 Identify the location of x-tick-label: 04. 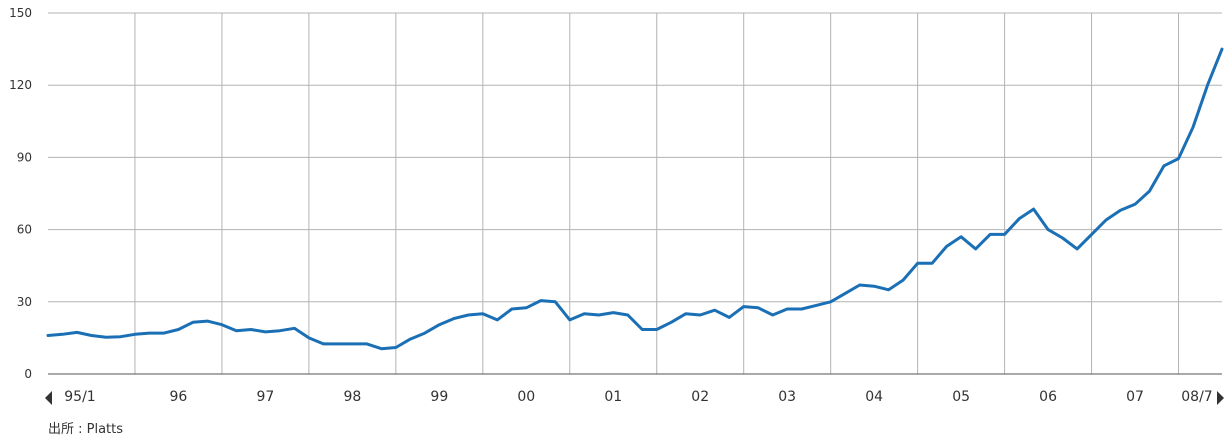
(874, 397).